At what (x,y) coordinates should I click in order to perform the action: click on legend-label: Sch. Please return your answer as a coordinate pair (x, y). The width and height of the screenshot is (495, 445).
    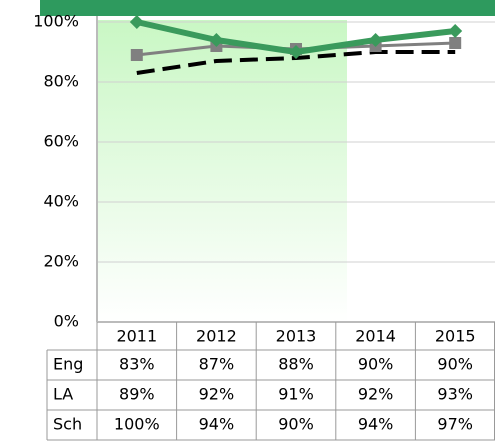
    Looking at the image, I should click on (67, 424).